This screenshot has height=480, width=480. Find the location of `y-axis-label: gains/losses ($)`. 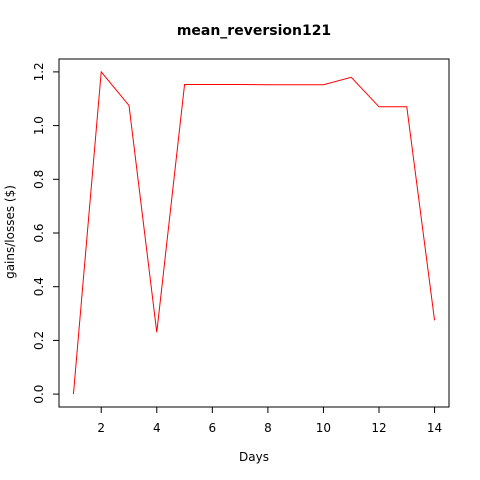

y-axis-label: gains/losses ($) is located at coordinates (10, 232).